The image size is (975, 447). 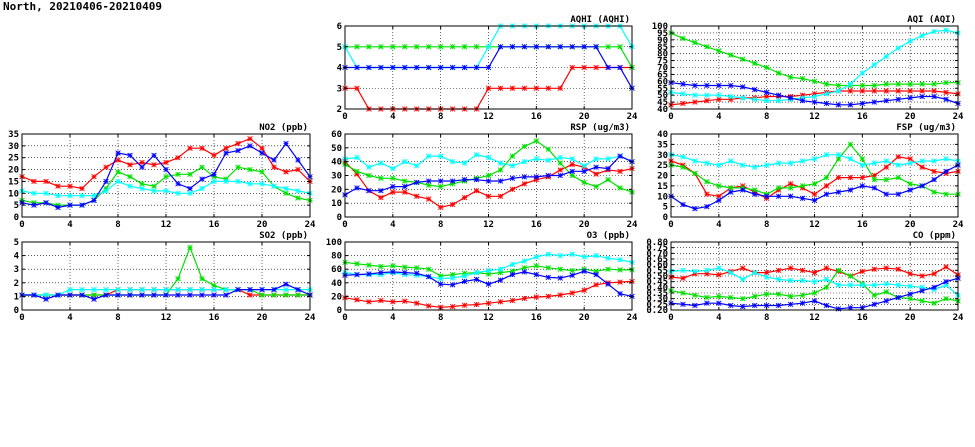 What do you see at coordinates (926, 128) in the screenshot?
I see `chart-title: FSP (ug/m3)` at bounding box center [926, 128].